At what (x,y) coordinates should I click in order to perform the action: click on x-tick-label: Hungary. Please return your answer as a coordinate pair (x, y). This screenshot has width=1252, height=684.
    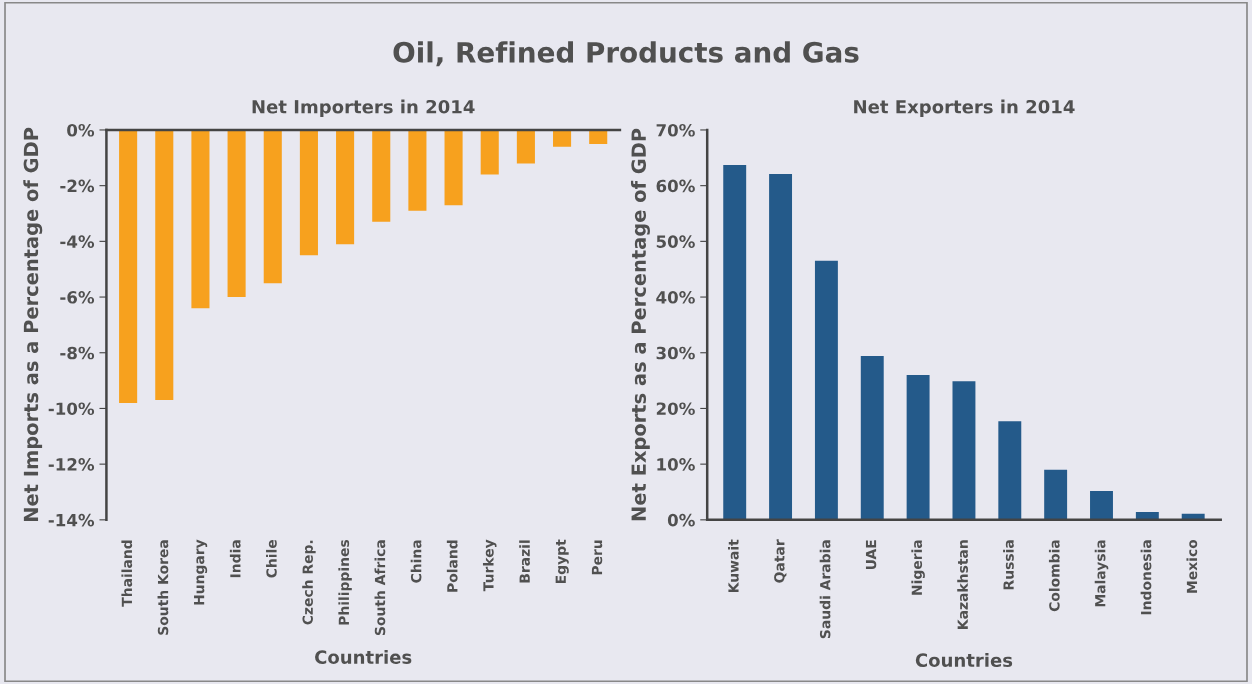
    Looking at the image, I should click on (201, 572).